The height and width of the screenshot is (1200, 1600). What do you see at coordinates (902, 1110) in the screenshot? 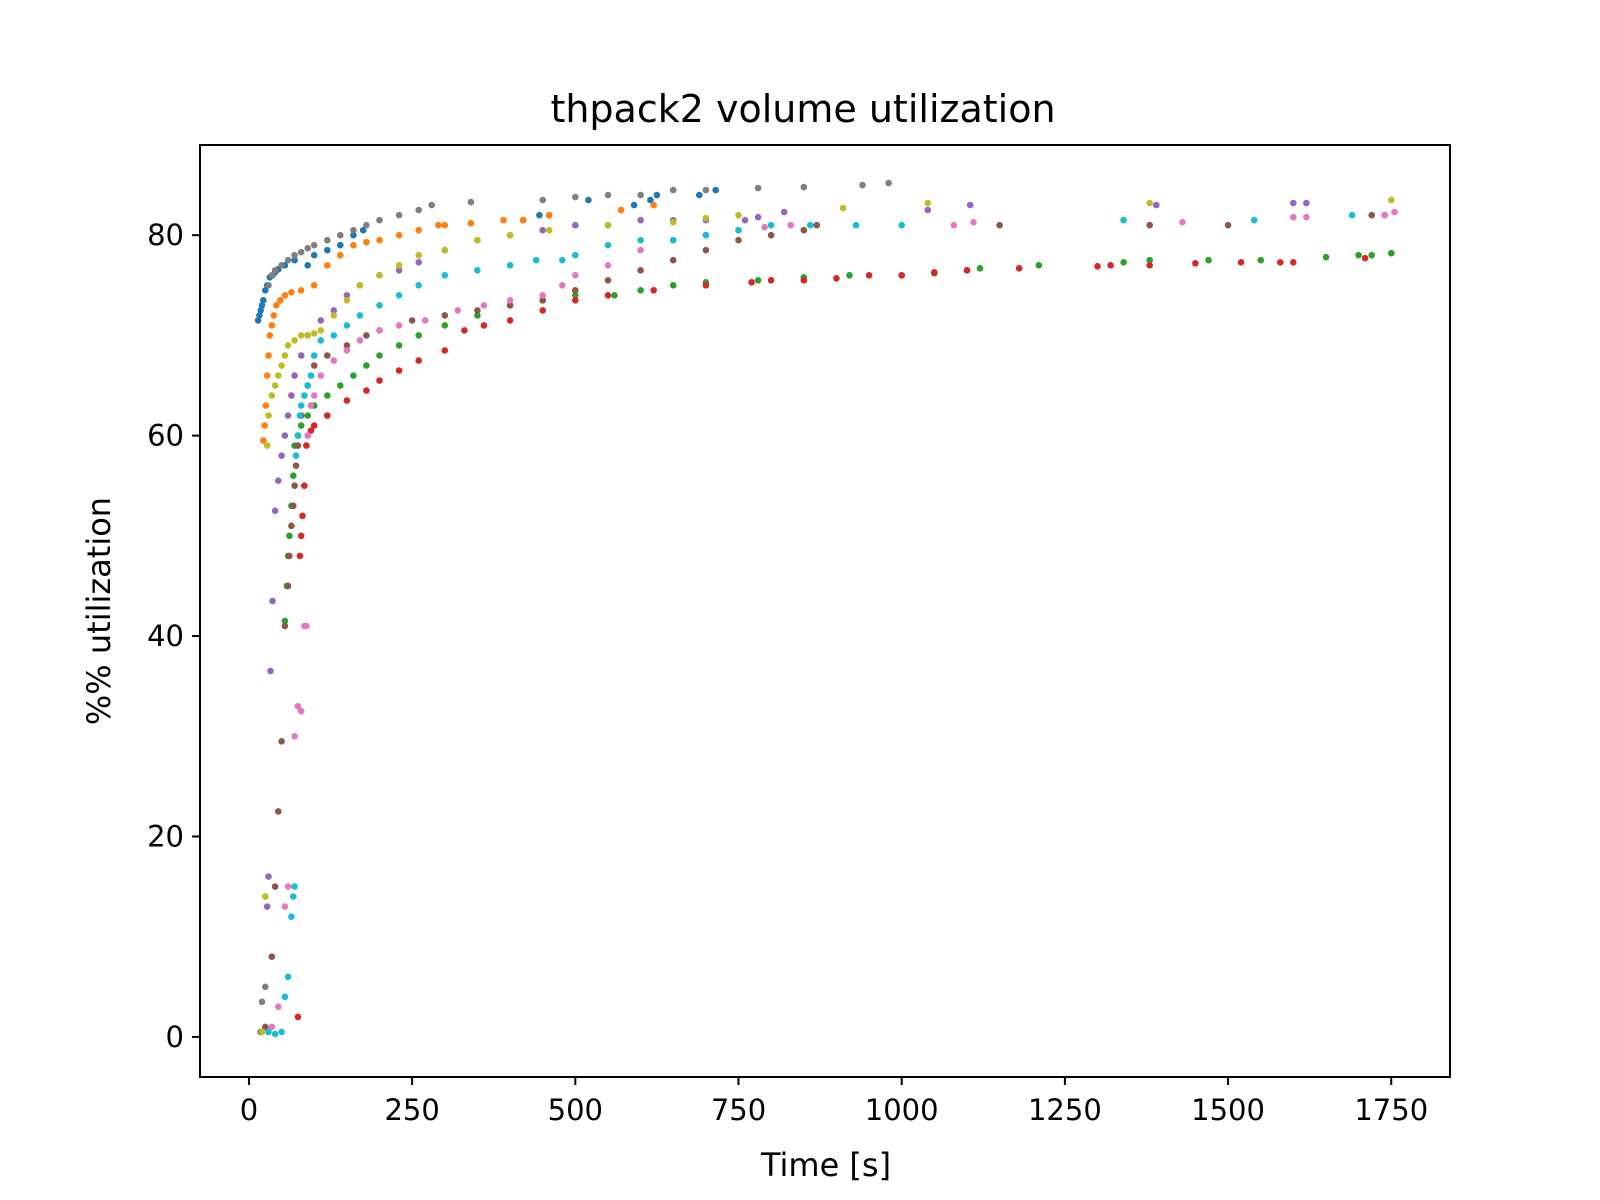
I see `x-tick-label: 1000` at bounding box center [902, 1110].